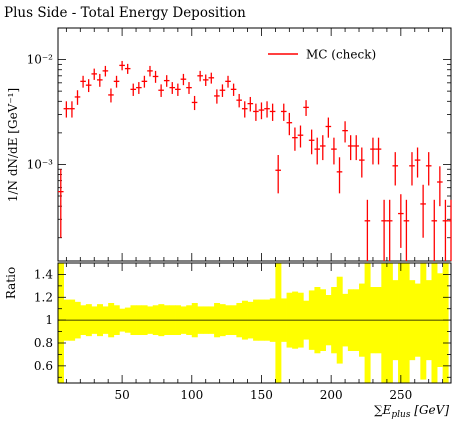  Describe the element at coordinates (40, 164) in the screenshot. I see `main-y-tick-label: 10⁻³` at that location.